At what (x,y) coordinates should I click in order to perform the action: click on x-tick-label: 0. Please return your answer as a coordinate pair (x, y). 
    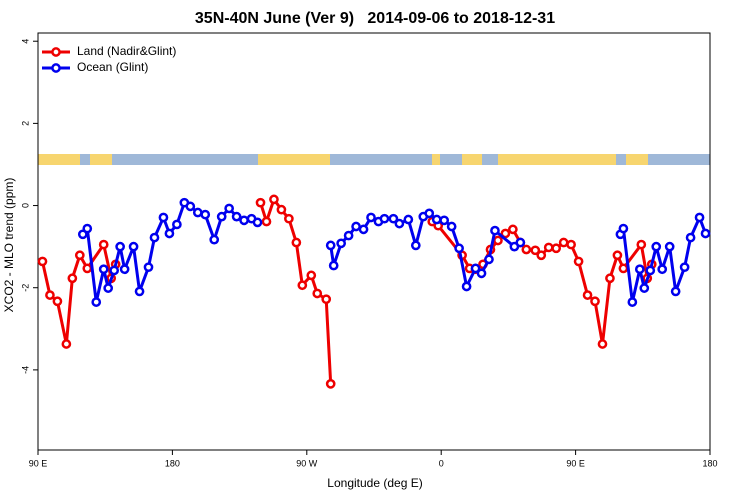
    Looking at the image, I should click on (441, 463).